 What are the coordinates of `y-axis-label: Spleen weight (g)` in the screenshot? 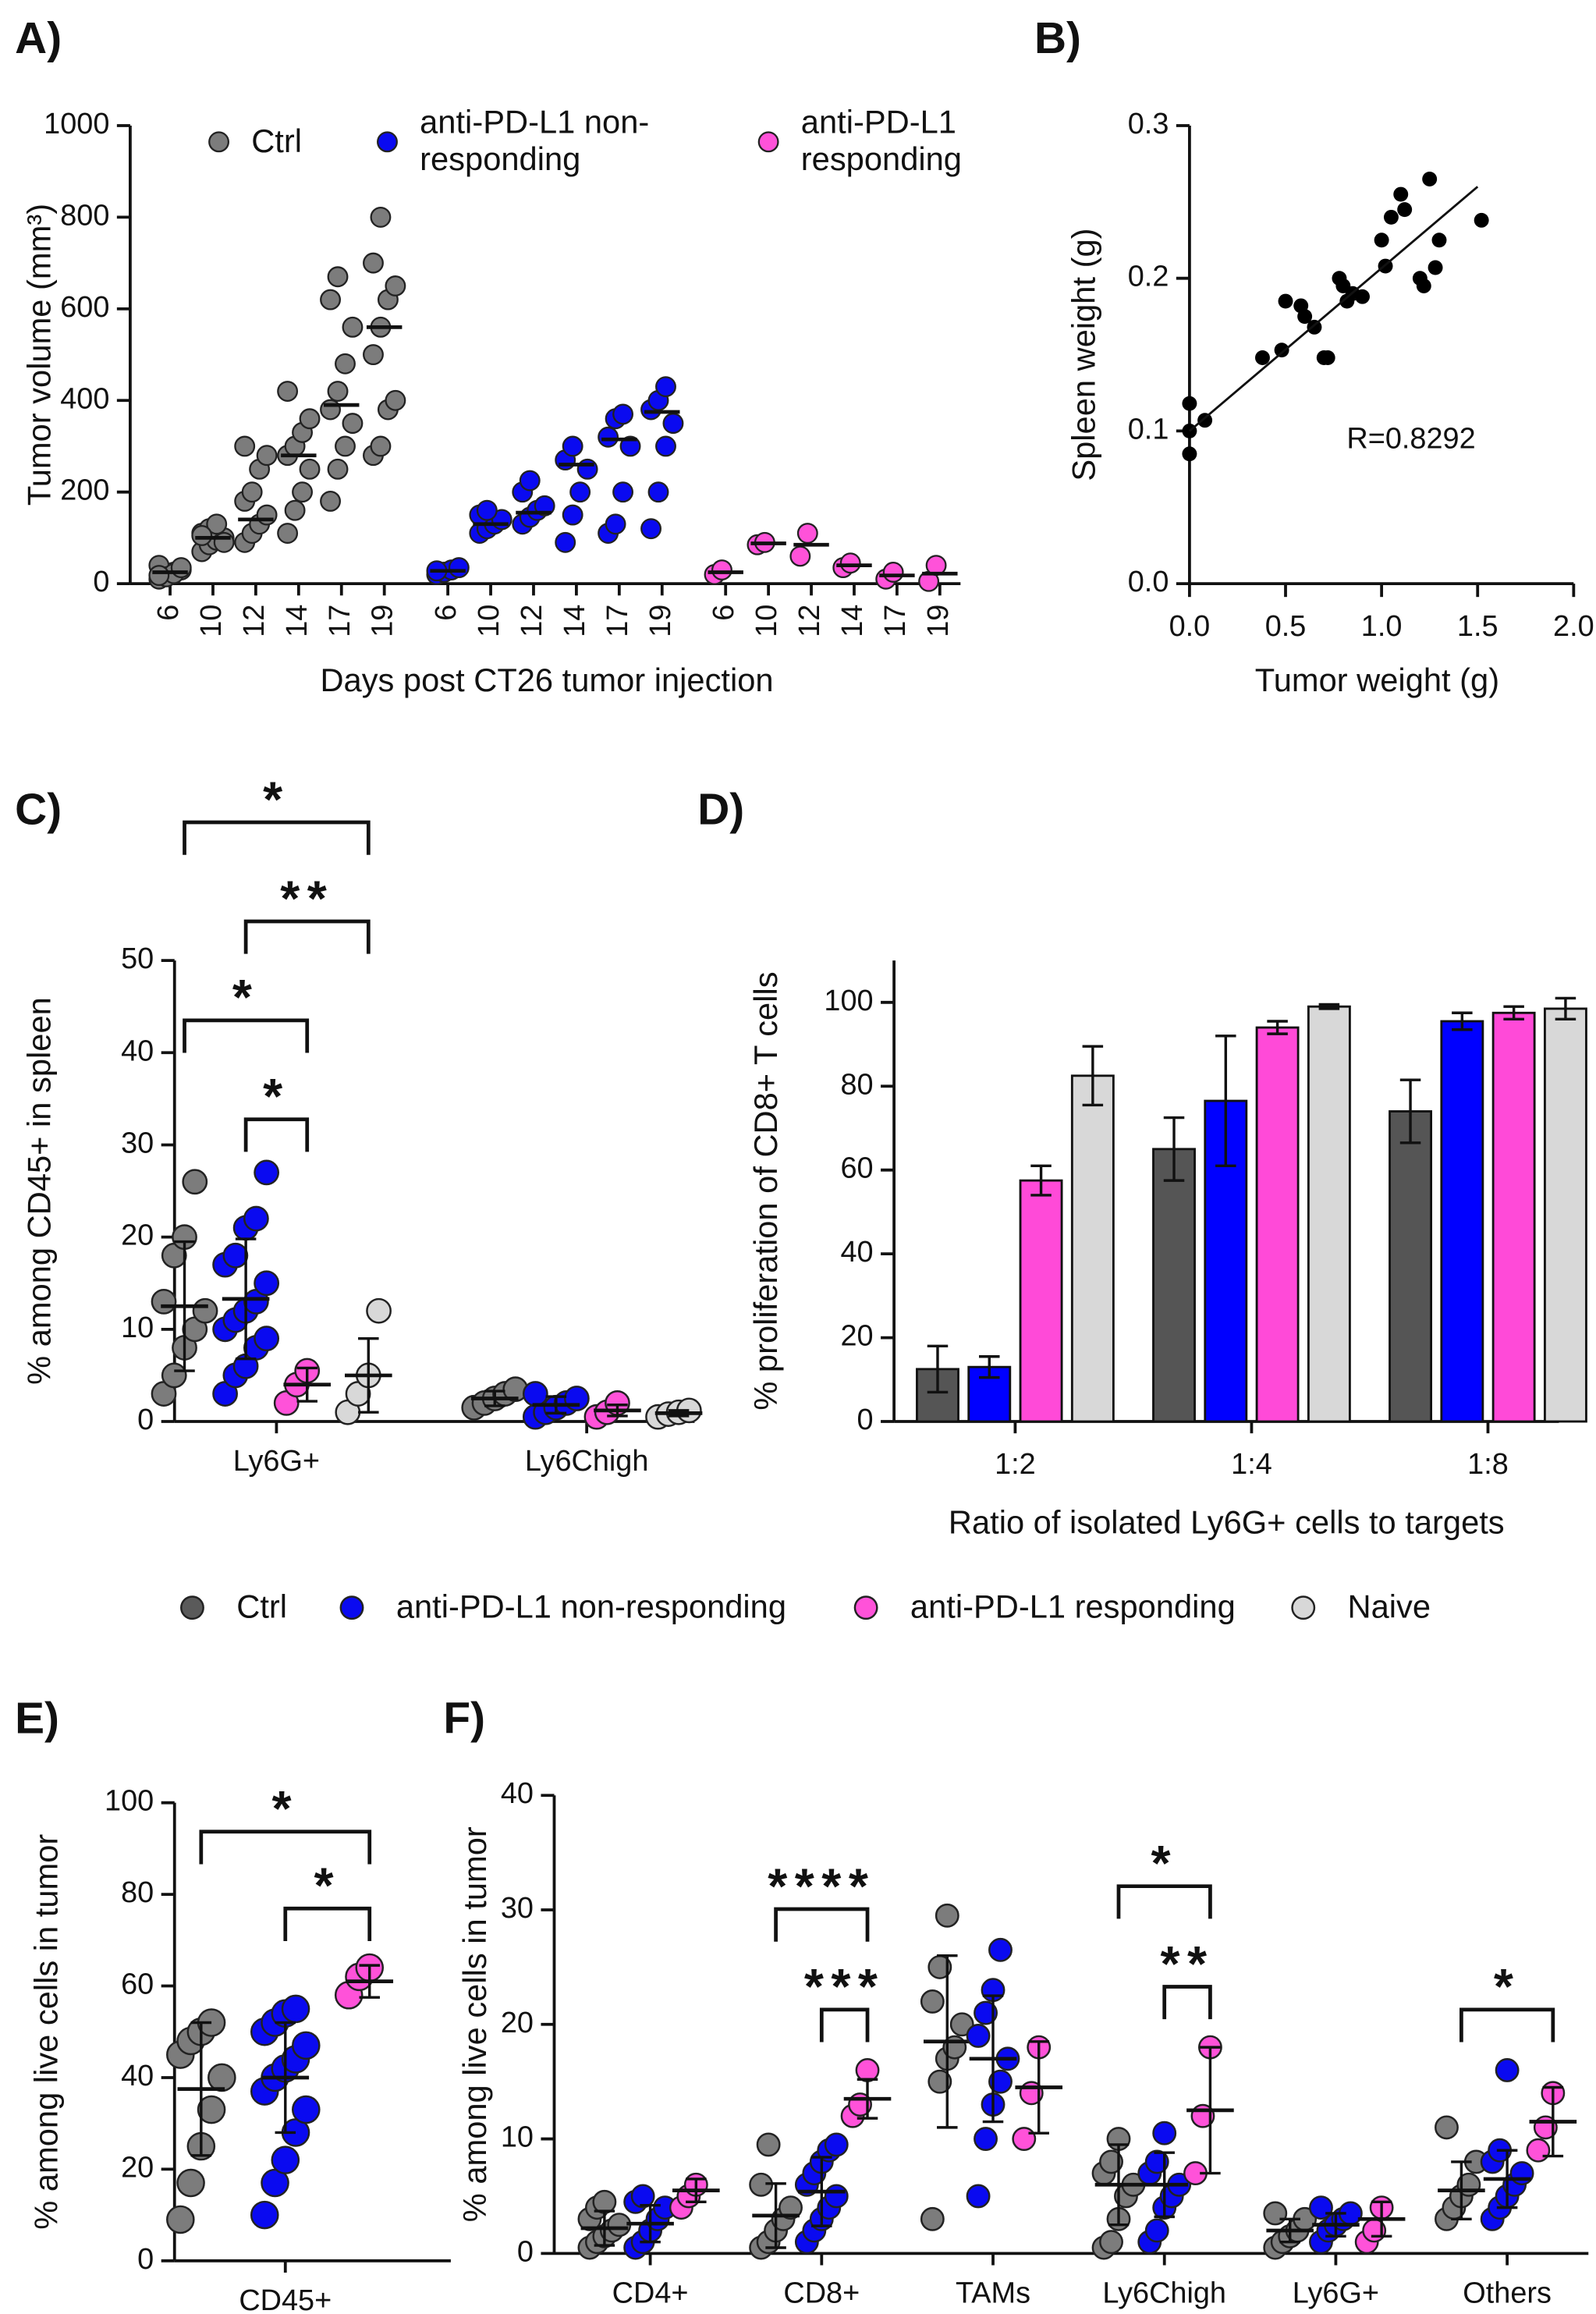 It's located at (1083, 354).